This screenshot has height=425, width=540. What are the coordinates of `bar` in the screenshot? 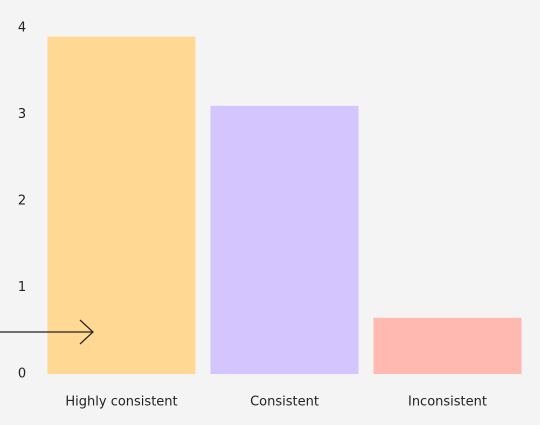 It's located at (447, 345).